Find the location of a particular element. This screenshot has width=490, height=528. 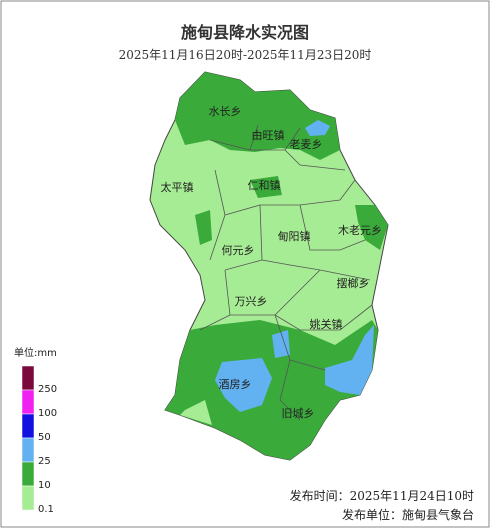

region-label: 仁和镇 is located at coordinates (264, 185).